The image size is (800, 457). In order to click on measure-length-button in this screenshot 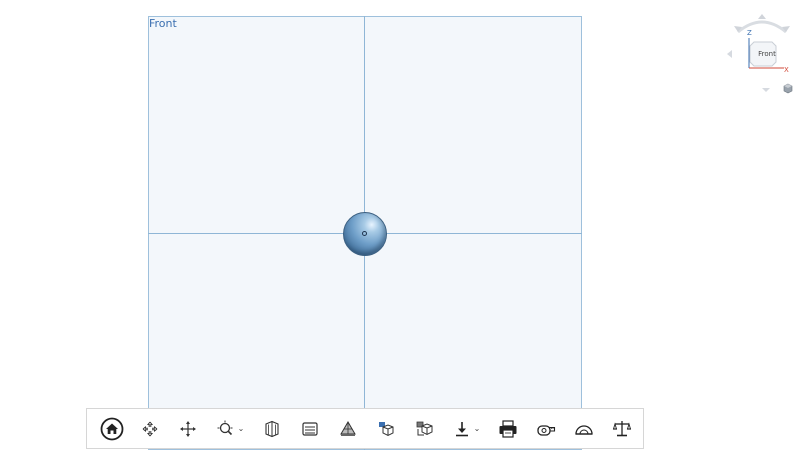, I will do `click(546, 429)`.